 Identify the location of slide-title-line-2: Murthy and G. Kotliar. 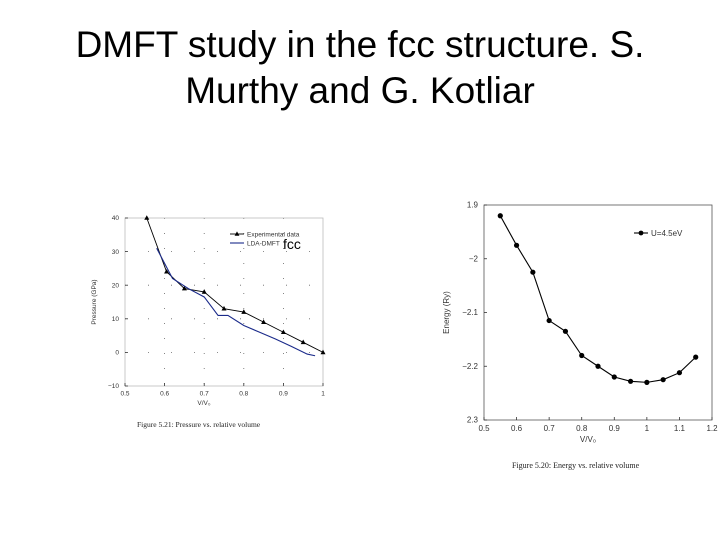
(360, 90).